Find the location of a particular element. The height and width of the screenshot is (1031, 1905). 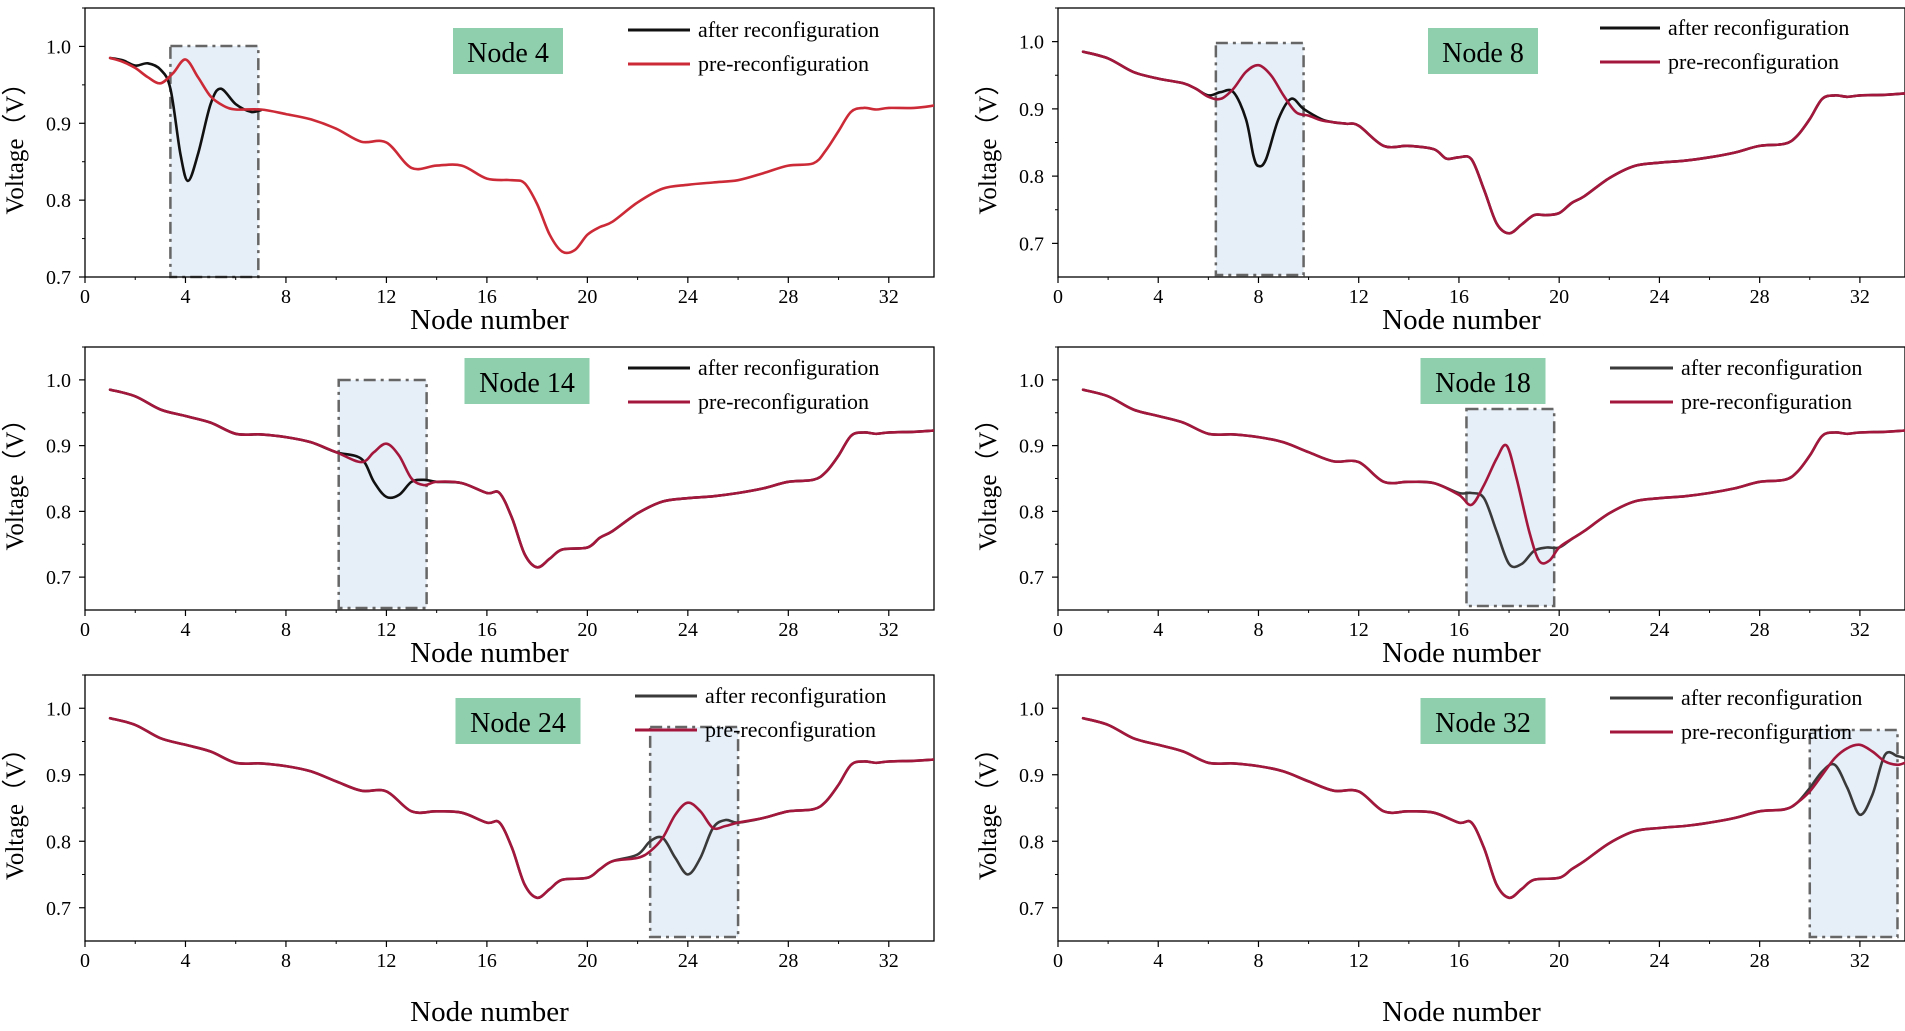

x-axis-title: Node number is located at coordinates (1461, 320).